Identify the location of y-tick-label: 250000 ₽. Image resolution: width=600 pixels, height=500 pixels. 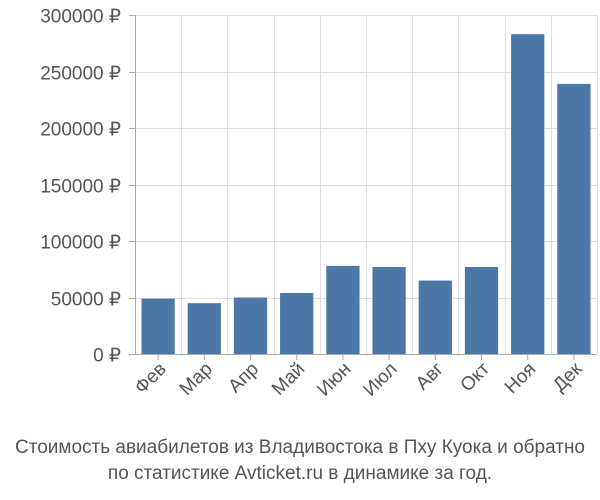
(80, 74).